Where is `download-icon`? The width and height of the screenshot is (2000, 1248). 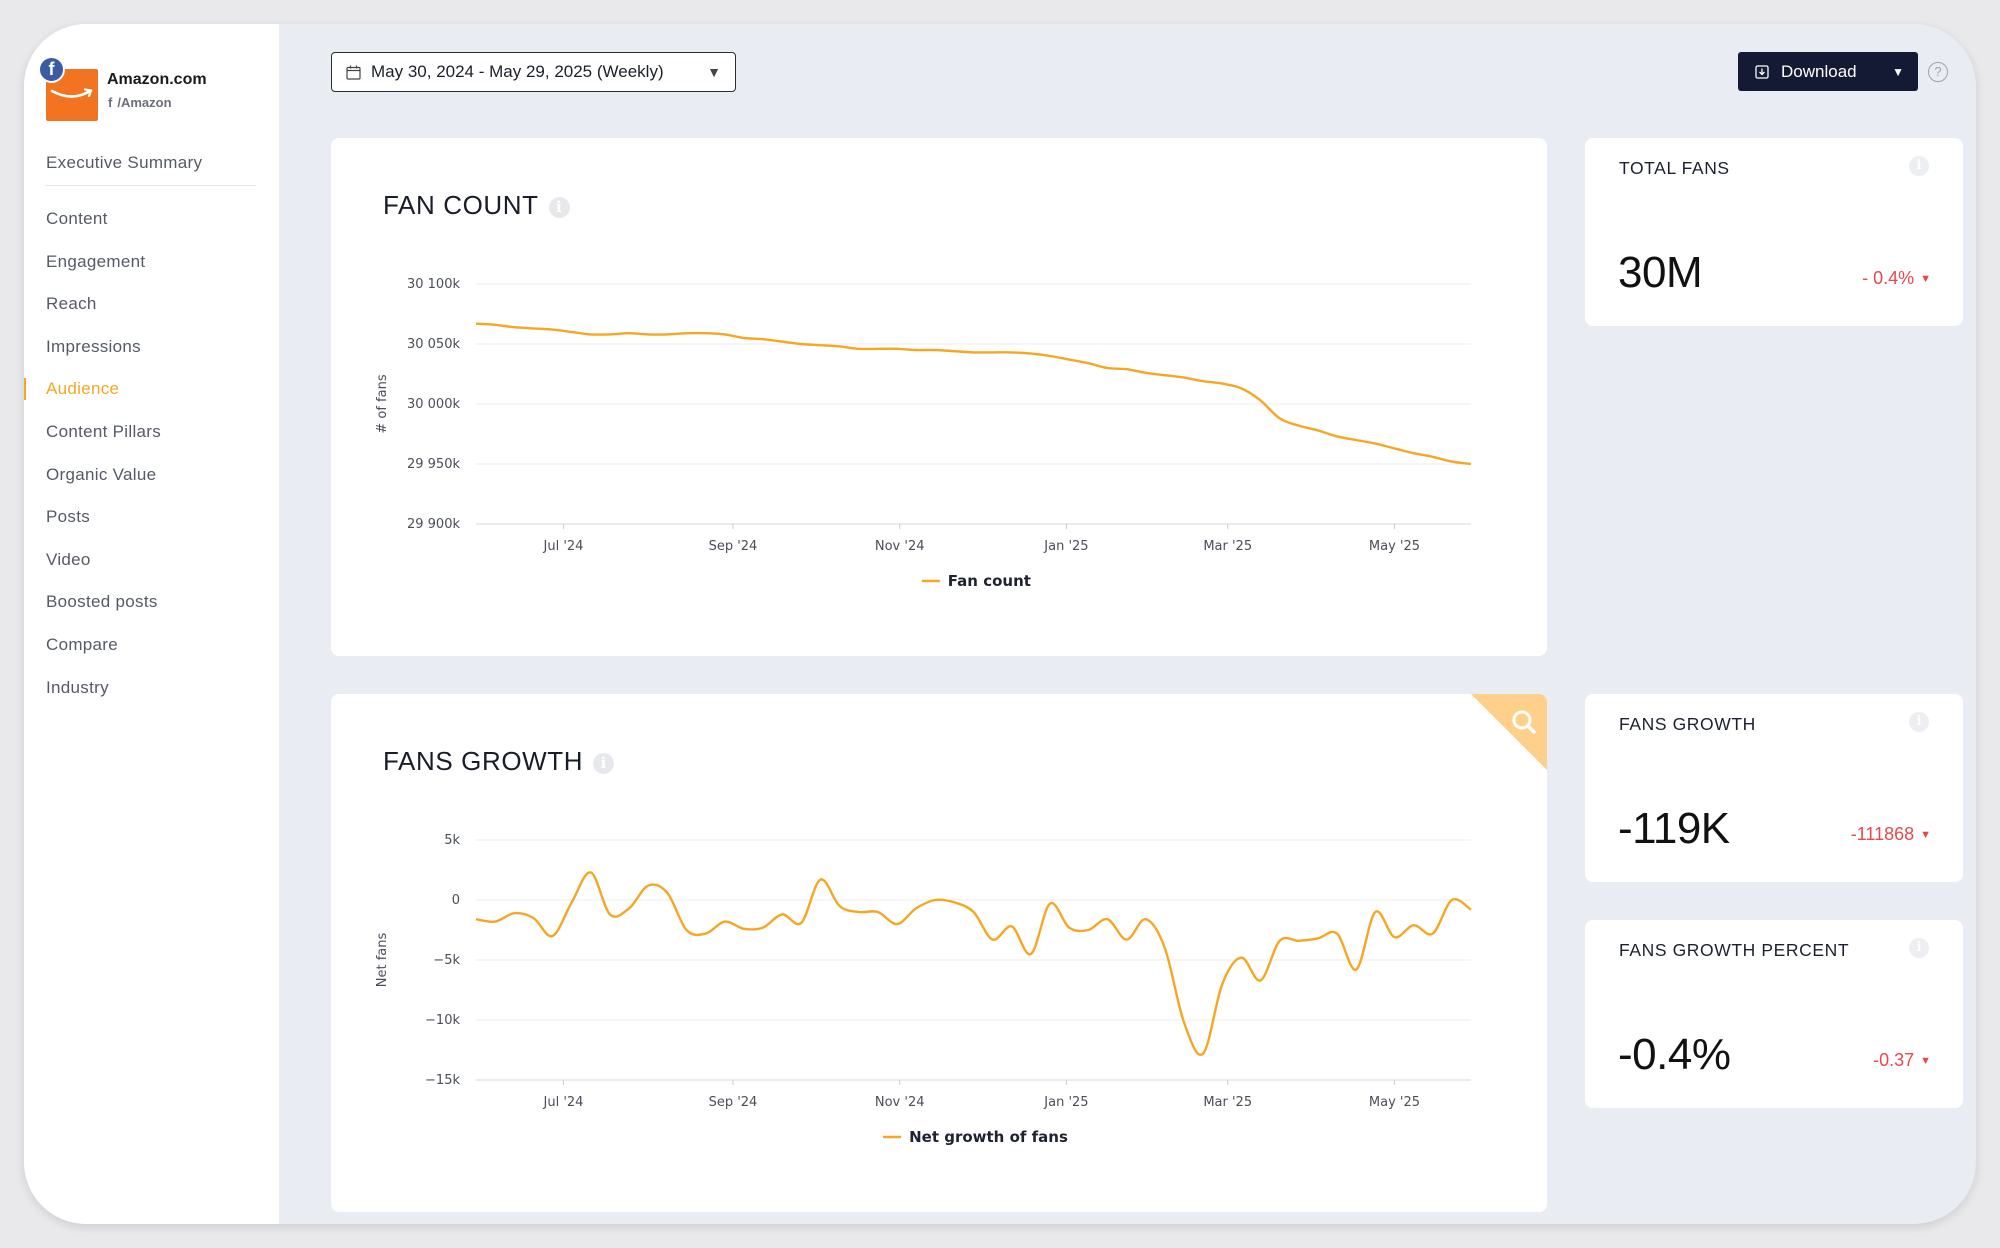 download-icon is located at coordinates (1762, 71).